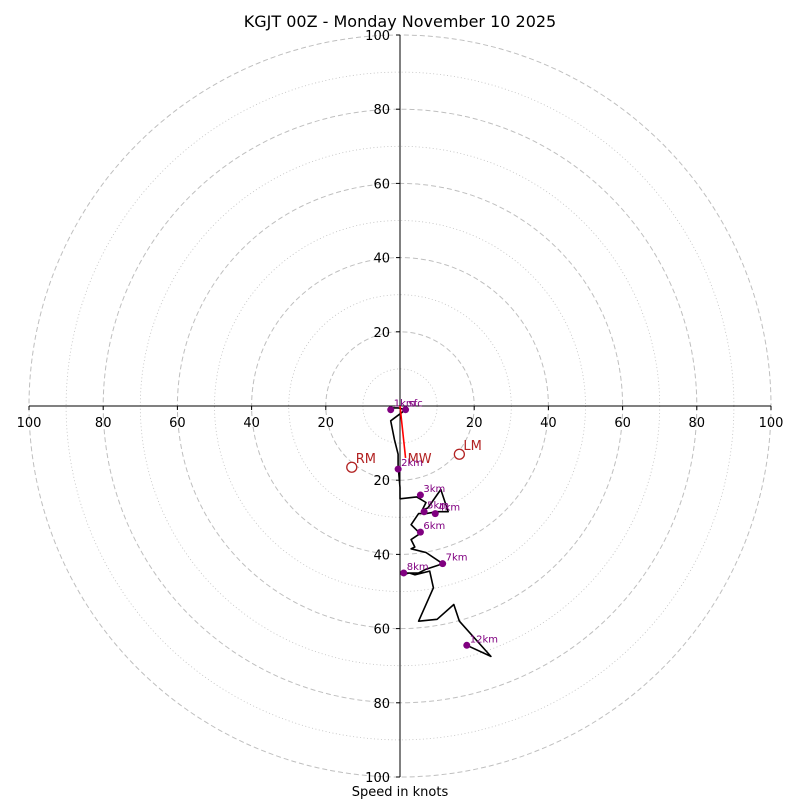  Describe the element at coordinates (416, 404) in the screenshot. I see `height-label-sfc: sfc` at that location.